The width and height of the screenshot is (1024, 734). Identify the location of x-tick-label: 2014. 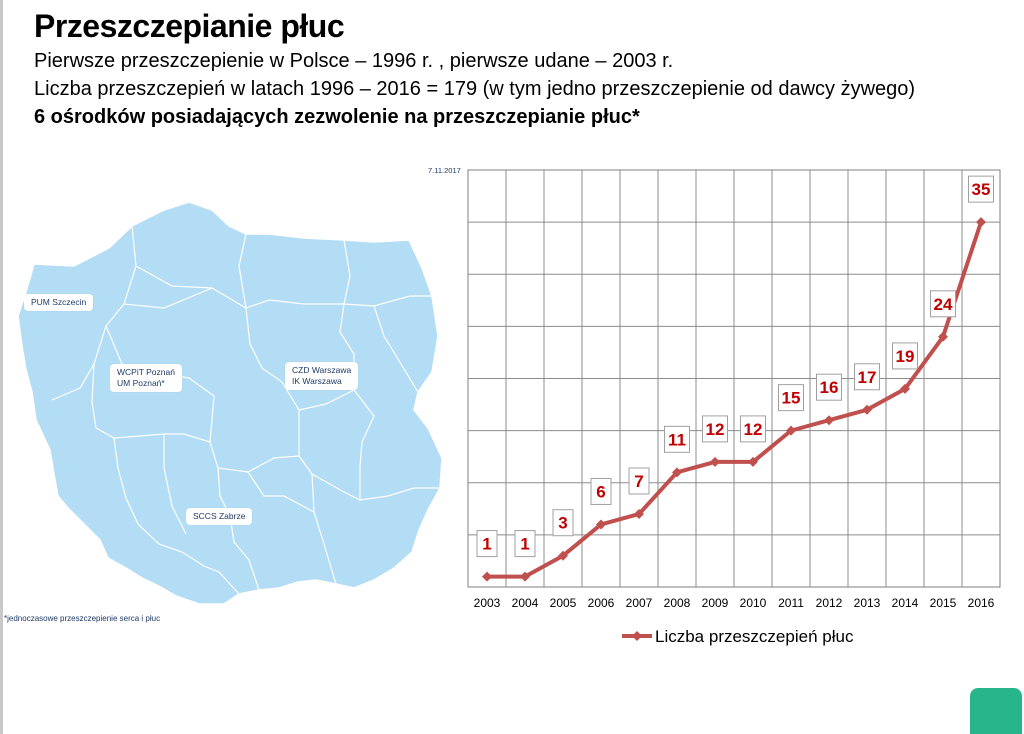
(905, 603).